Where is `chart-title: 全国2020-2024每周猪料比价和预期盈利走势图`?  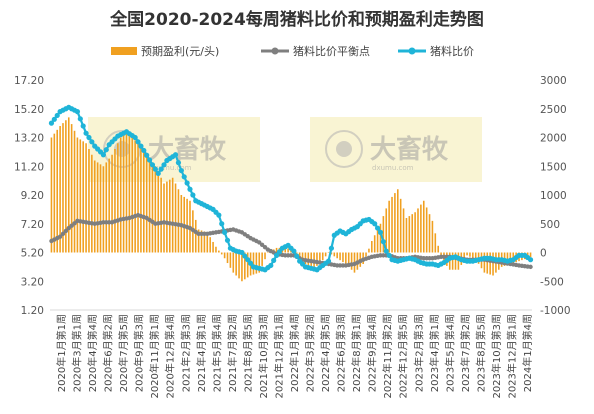 chart-title: 全国2020-2024每周猪料比价和预期盈利走势图 is located at coordinates (296, 19).